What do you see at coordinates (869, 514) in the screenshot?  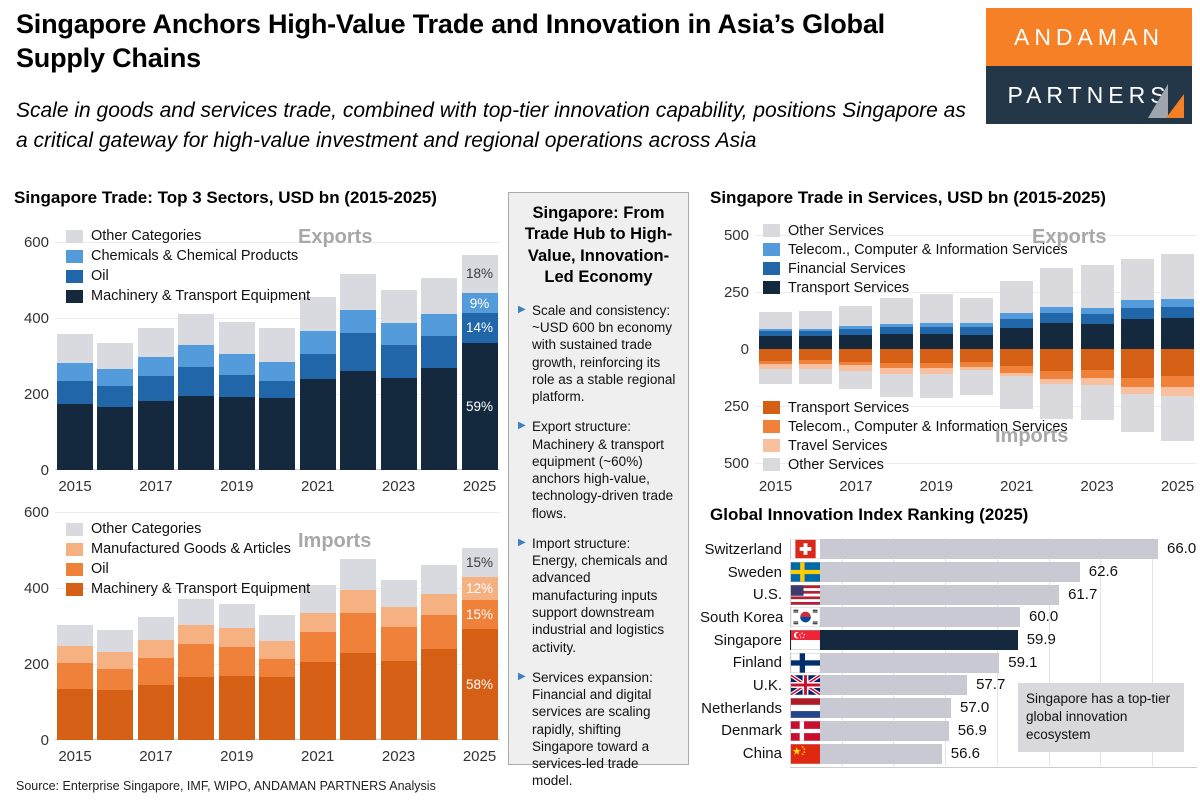 I see `innovation-chart-title: Global Innovation Index Ranking (2025)` at bounding box center [869, 514].